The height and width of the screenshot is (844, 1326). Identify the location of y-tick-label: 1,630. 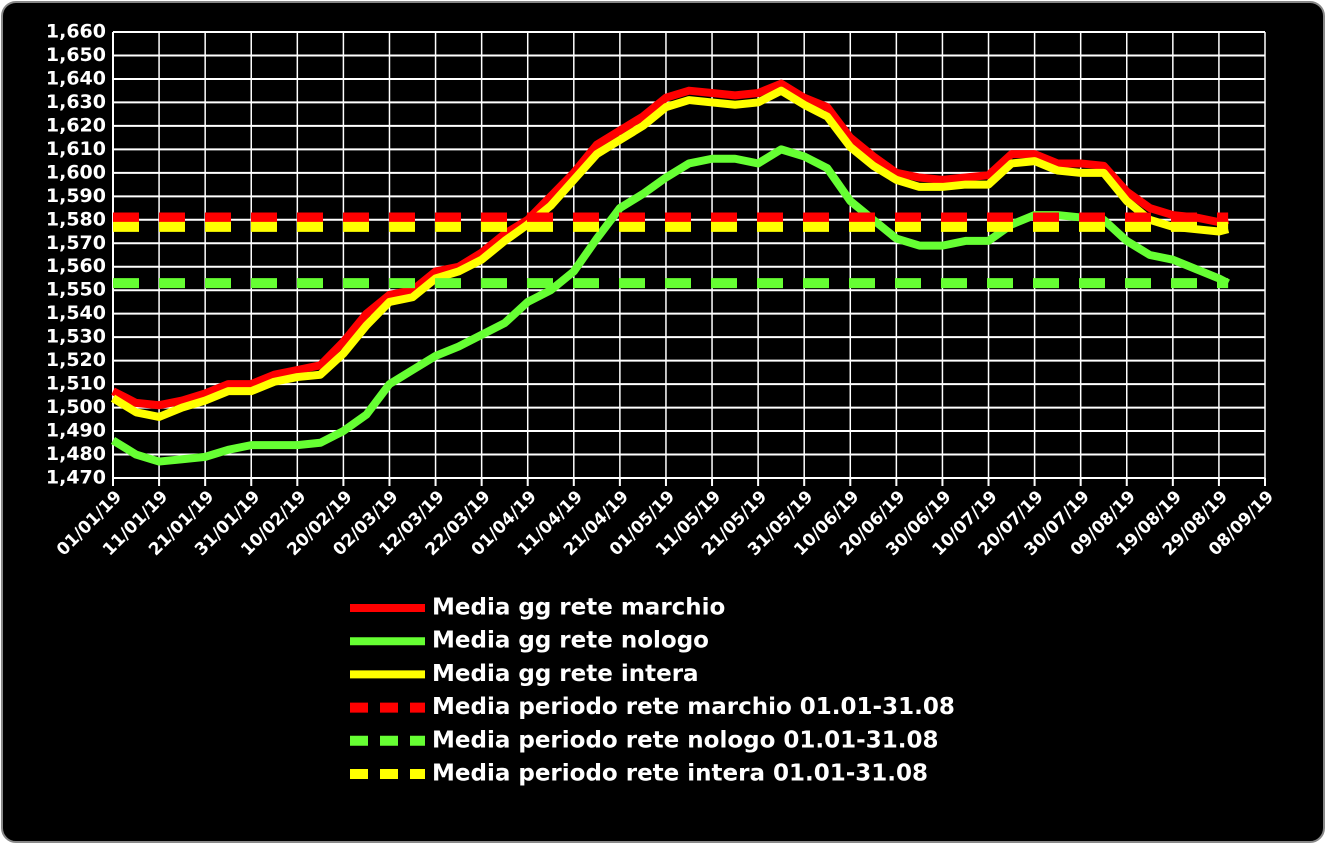
(76, 102).